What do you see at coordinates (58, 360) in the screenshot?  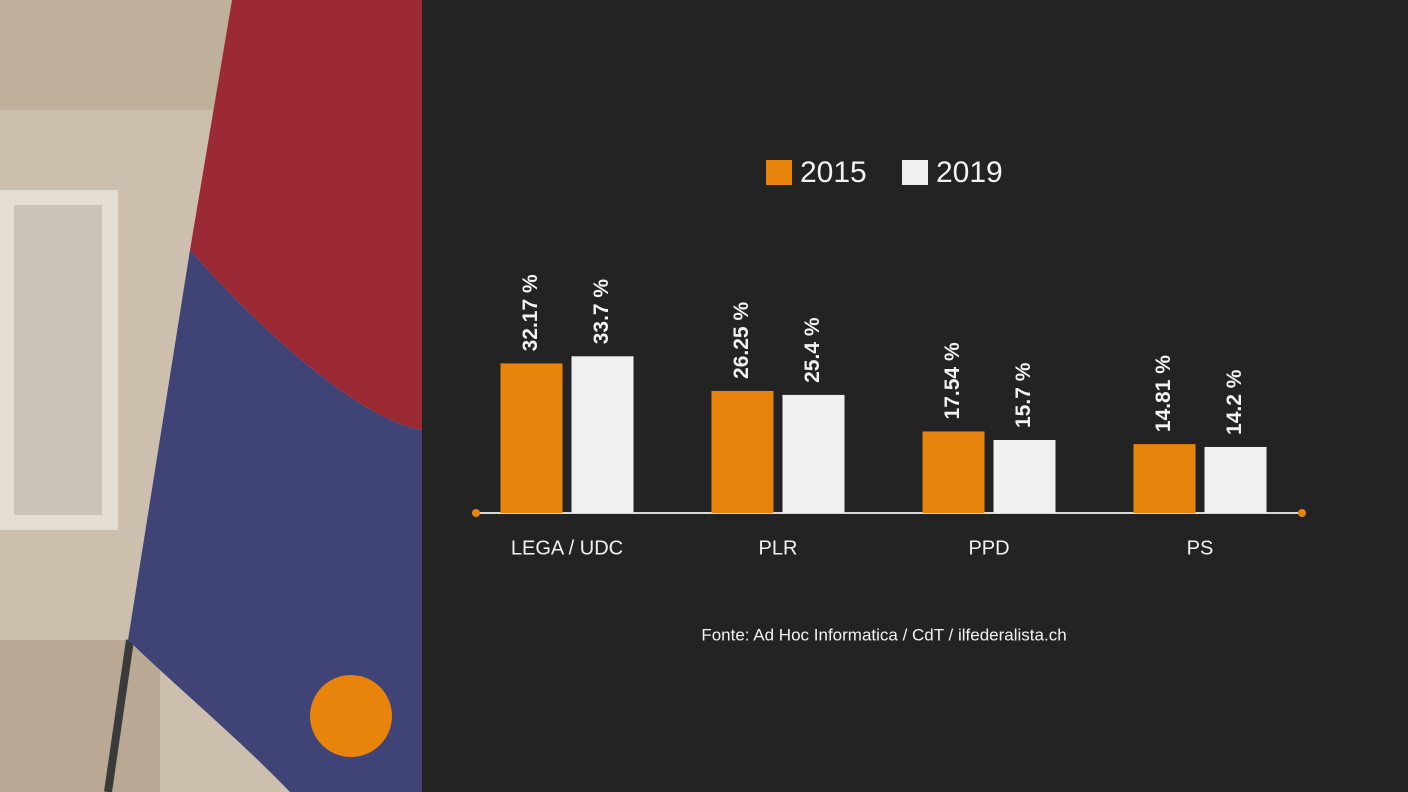 I see `window-shutter` at bounding box center [58, 360].